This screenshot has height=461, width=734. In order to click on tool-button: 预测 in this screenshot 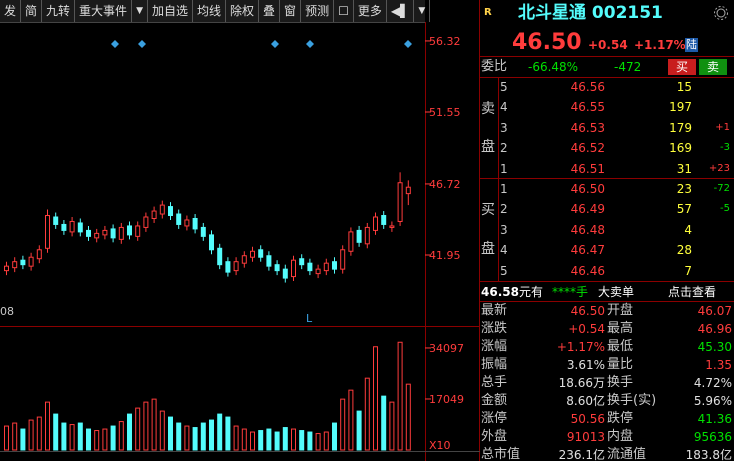, I will do `click(318, 11)`.